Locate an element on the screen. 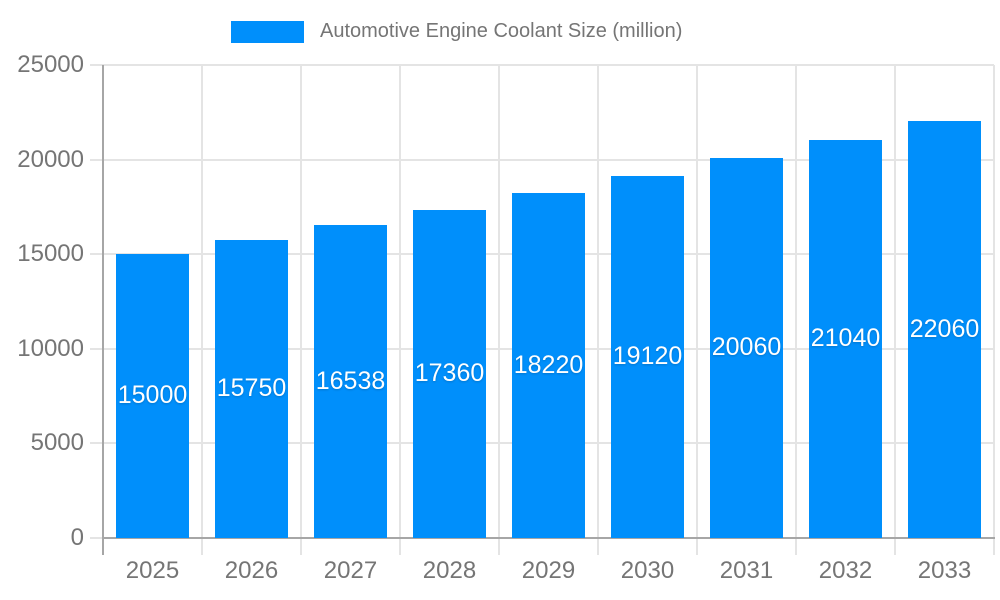  x-axis-tick-label: 2031 is located at coordinates (746, 570).